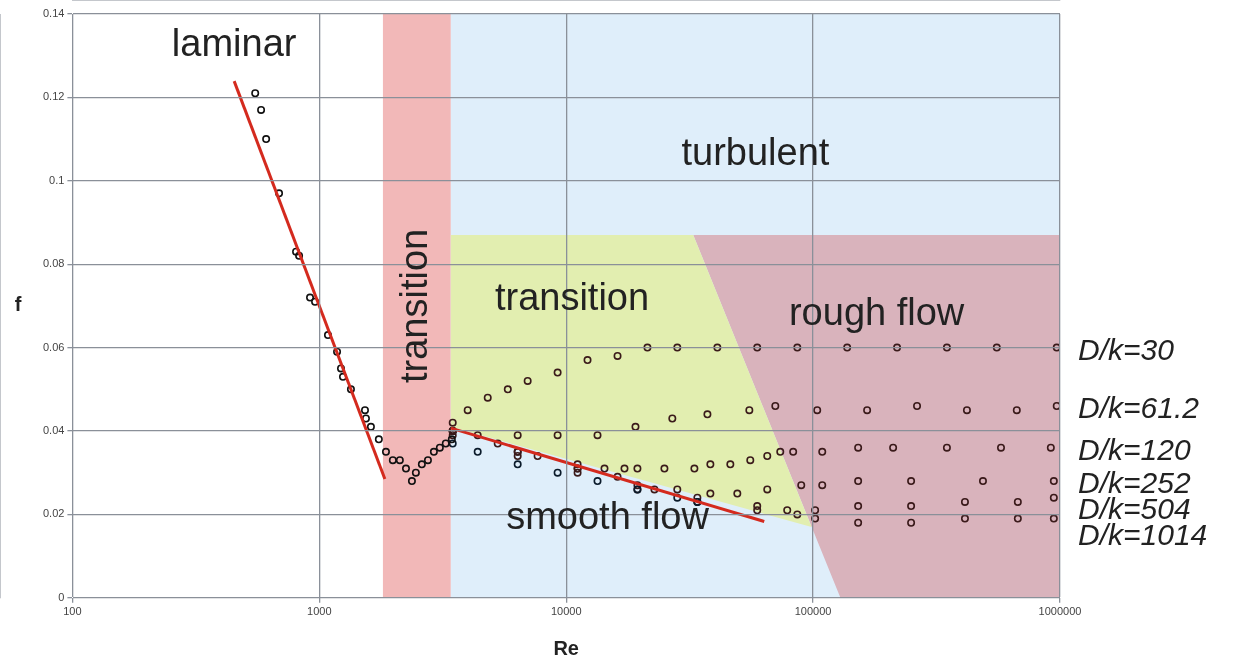  Describe the element at coordinates (53, 430) in the screenshot. I see `y-tick-label: 0.04` at that location.